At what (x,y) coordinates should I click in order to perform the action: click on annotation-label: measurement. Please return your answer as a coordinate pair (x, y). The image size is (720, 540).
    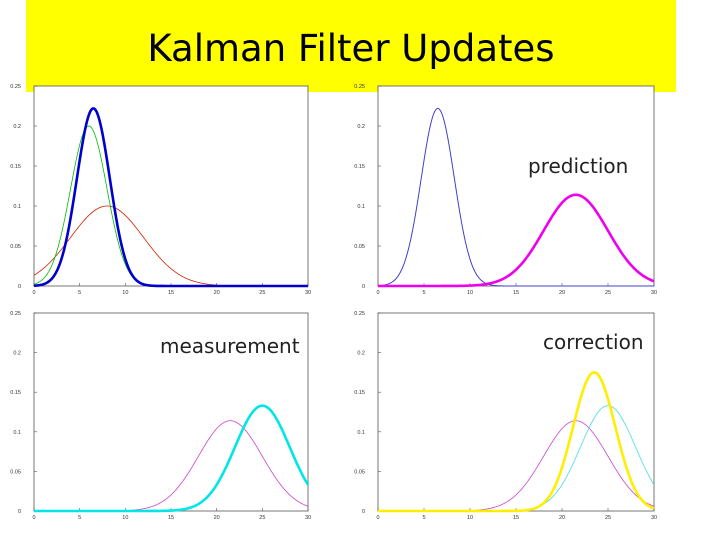
    Looking at the image, I should click on (230, 346).